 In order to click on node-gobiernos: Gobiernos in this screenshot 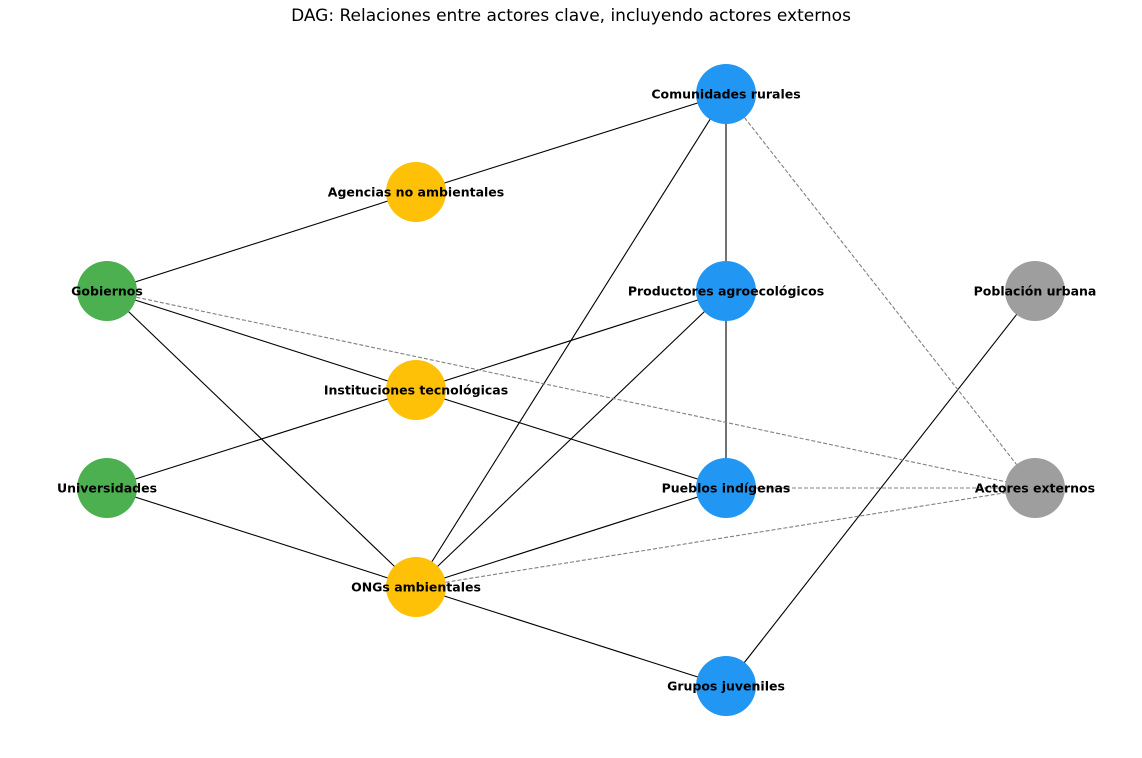, I will do `click(107, 291)`.